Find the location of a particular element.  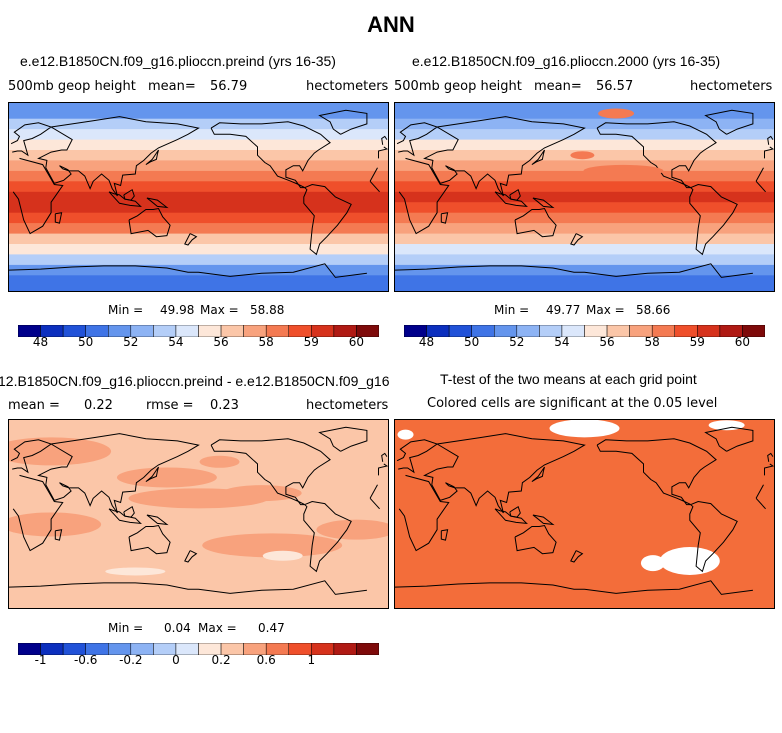

panel2-min-value: 49.77 is located at coordinates (563, 310).